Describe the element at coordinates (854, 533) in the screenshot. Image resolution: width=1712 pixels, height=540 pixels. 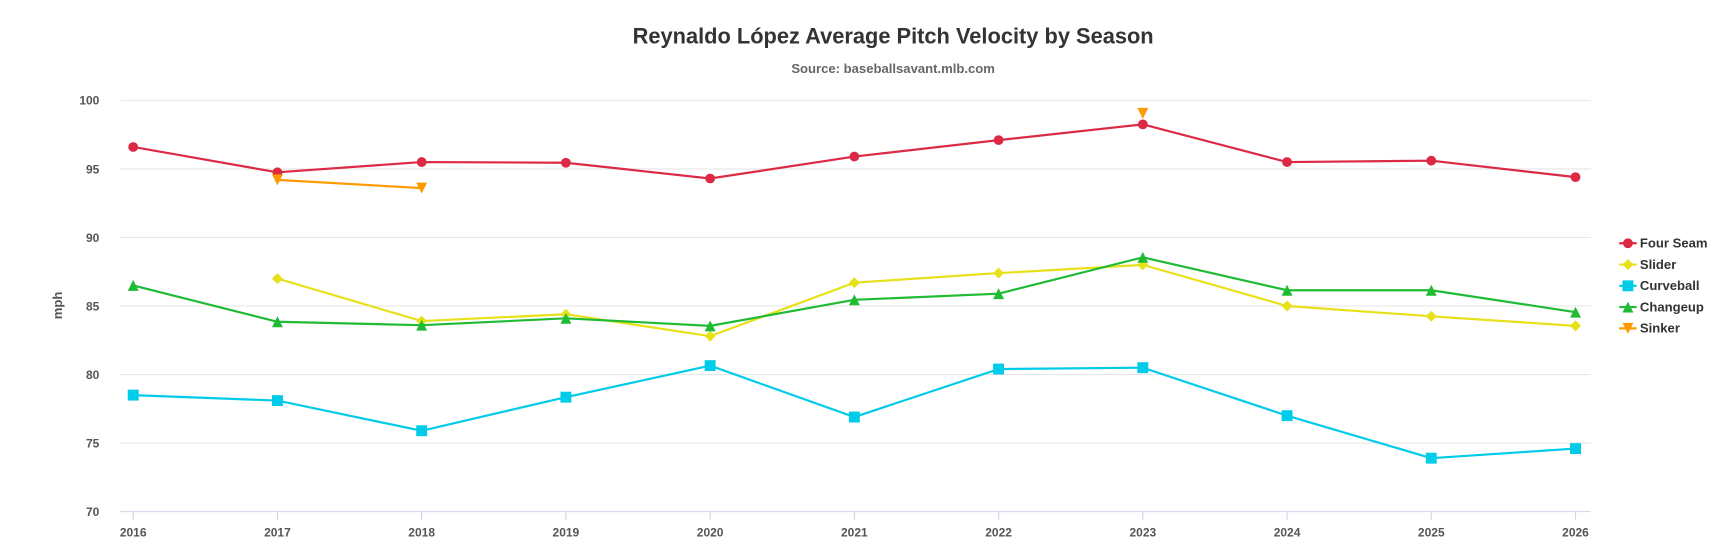
I see `x-tick-label: 2021` at that location.